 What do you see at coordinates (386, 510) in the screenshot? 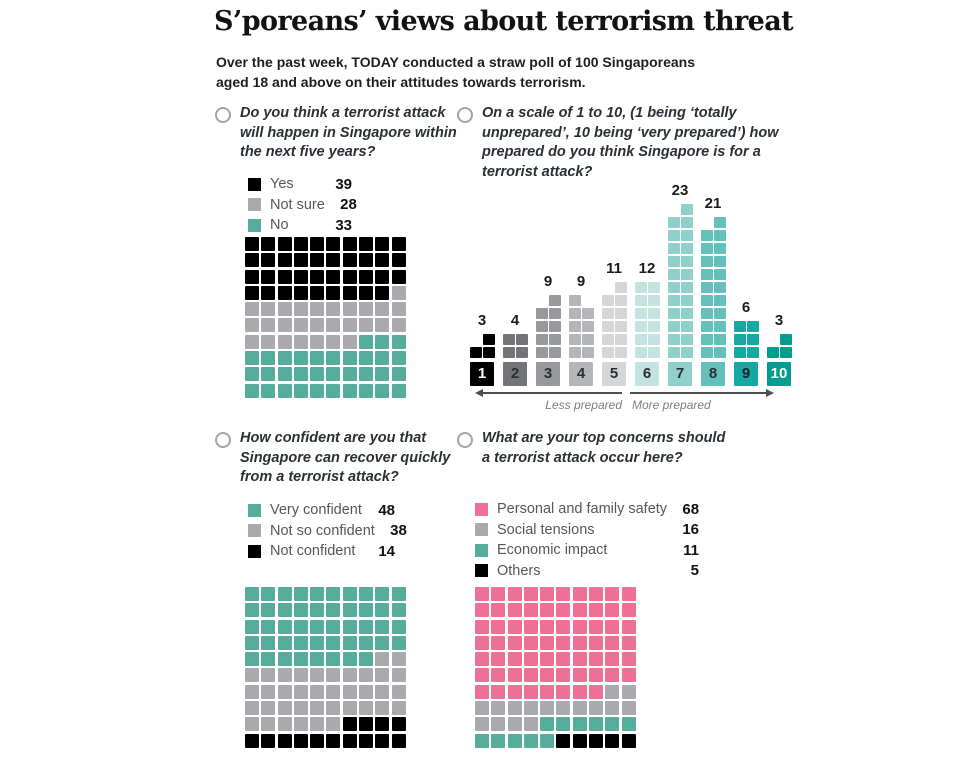
I see `legend-value: 48` at bounding box center [386, 510].